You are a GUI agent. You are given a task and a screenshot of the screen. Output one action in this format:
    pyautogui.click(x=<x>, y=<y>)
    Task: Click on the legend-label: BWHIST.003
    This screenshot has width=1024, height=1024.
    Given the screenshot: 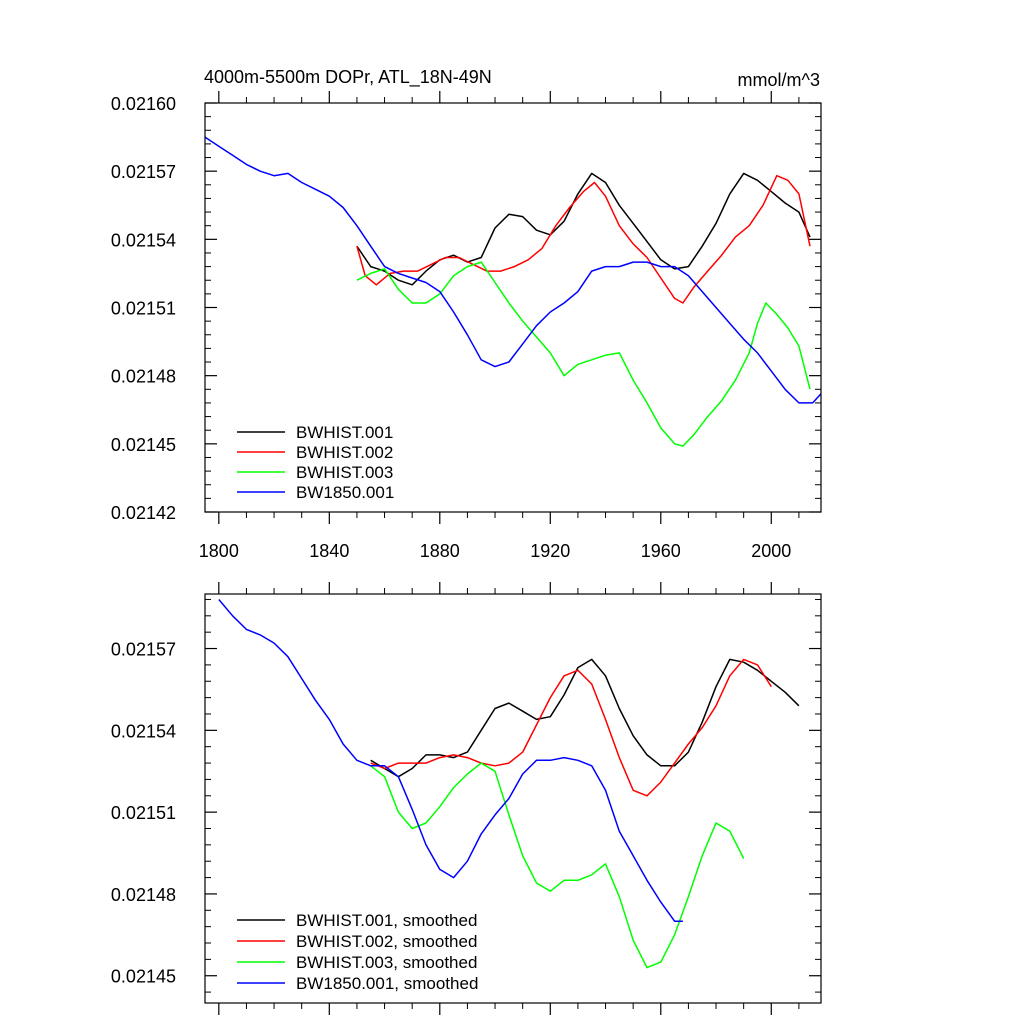 What is the action you would take?
    pyautogui.click(x=344, y=472)
    